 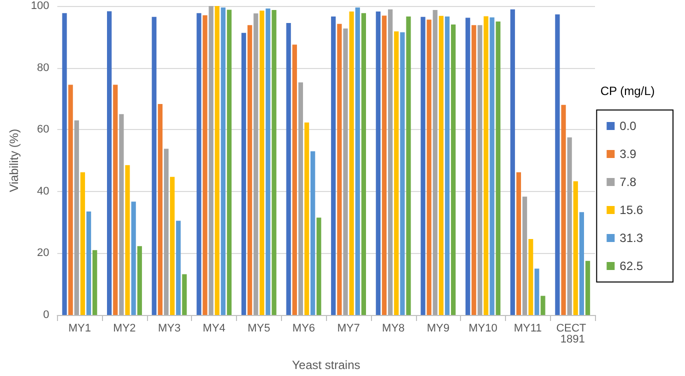 I want to click on legend-label: 3.9, so click(x=628, y=154).